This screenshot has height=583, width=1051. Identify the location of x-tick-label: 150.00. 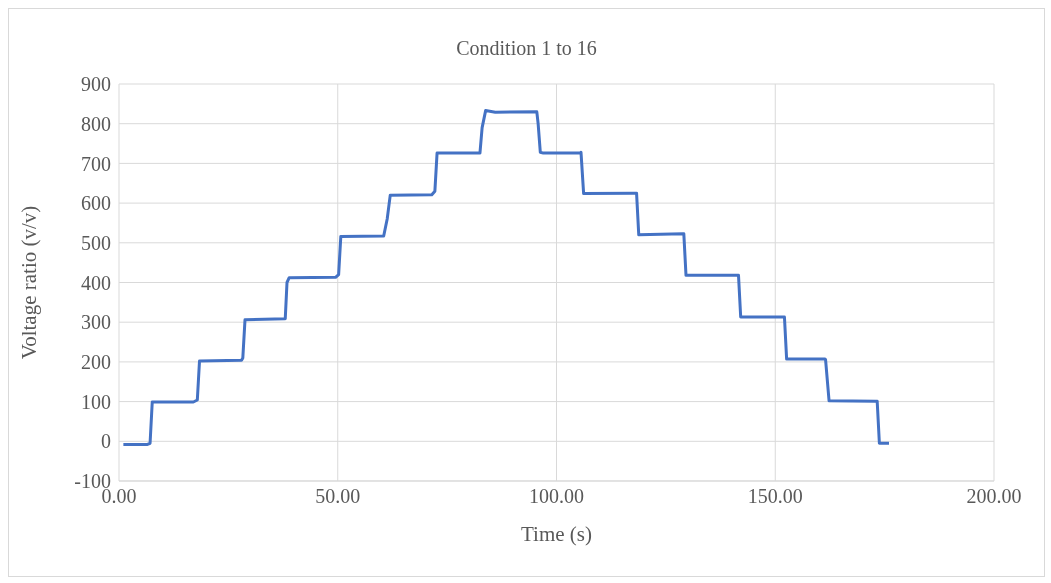
(775, 496).